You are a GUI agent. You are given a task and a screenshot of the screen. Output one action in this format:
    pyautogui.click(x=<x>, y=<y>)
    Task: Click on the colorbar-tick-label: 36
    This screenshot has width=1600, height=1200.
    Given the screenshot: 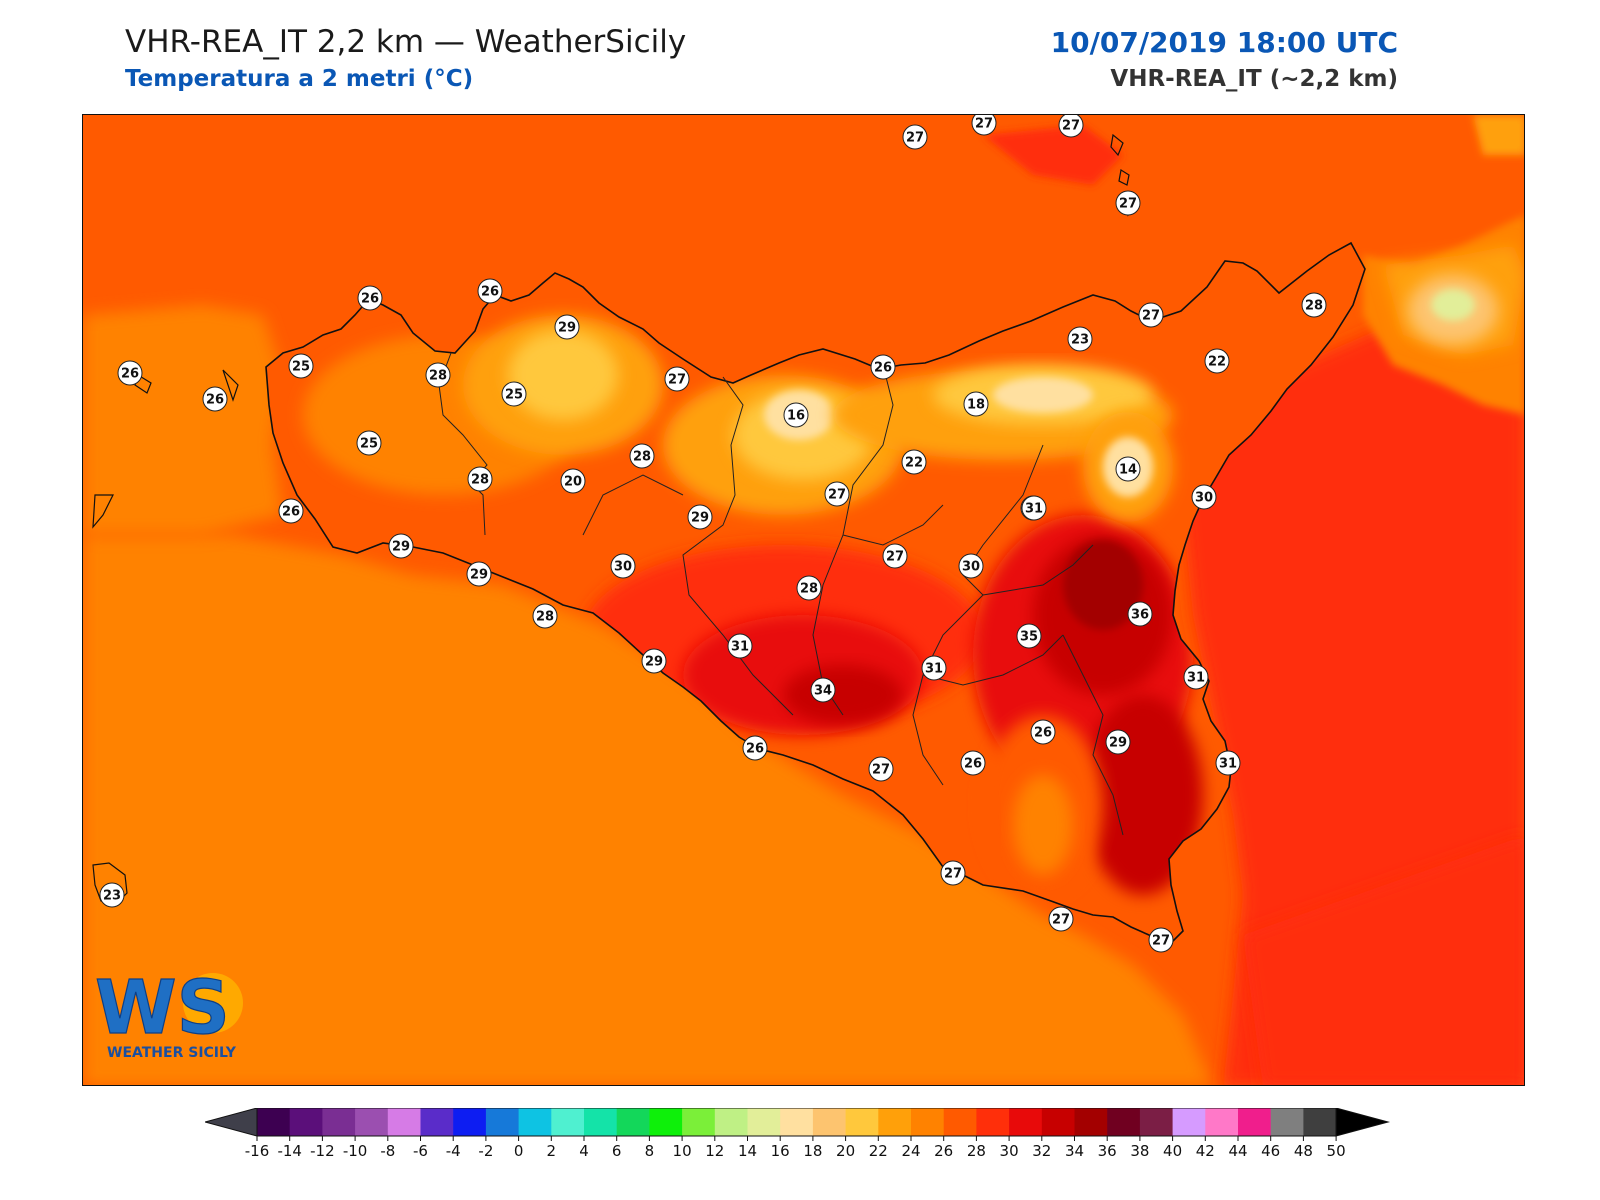 What is the action you would take?
    pyautogui.click(x=1107, y=1151)
    